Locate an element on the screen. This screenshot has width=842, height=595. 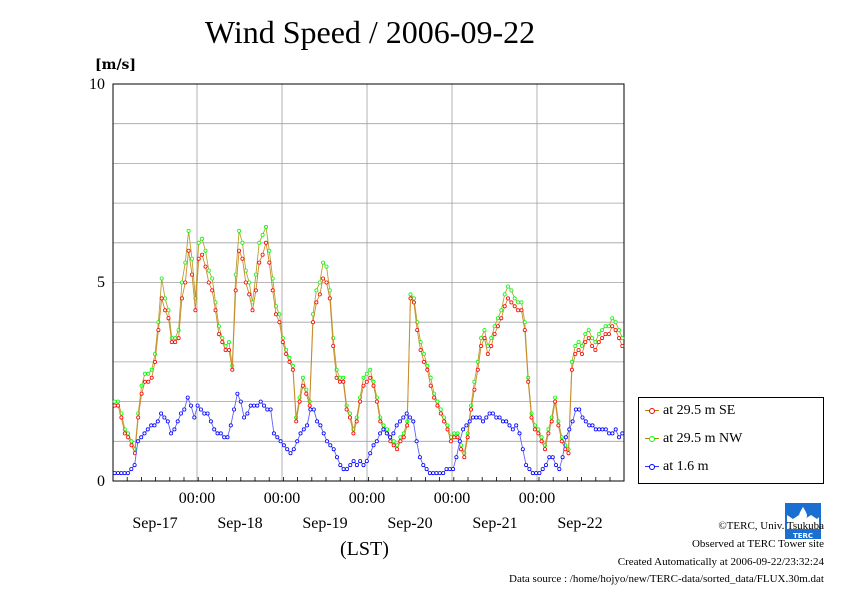
y-axis-unit: [m/s] is located at coordinates (116, 65).